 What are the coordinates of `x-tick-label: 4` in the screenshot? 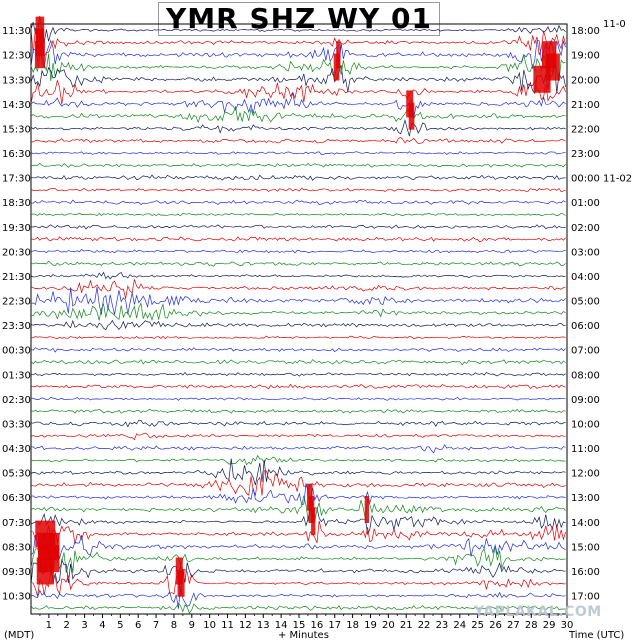 It's located at (102, 625).